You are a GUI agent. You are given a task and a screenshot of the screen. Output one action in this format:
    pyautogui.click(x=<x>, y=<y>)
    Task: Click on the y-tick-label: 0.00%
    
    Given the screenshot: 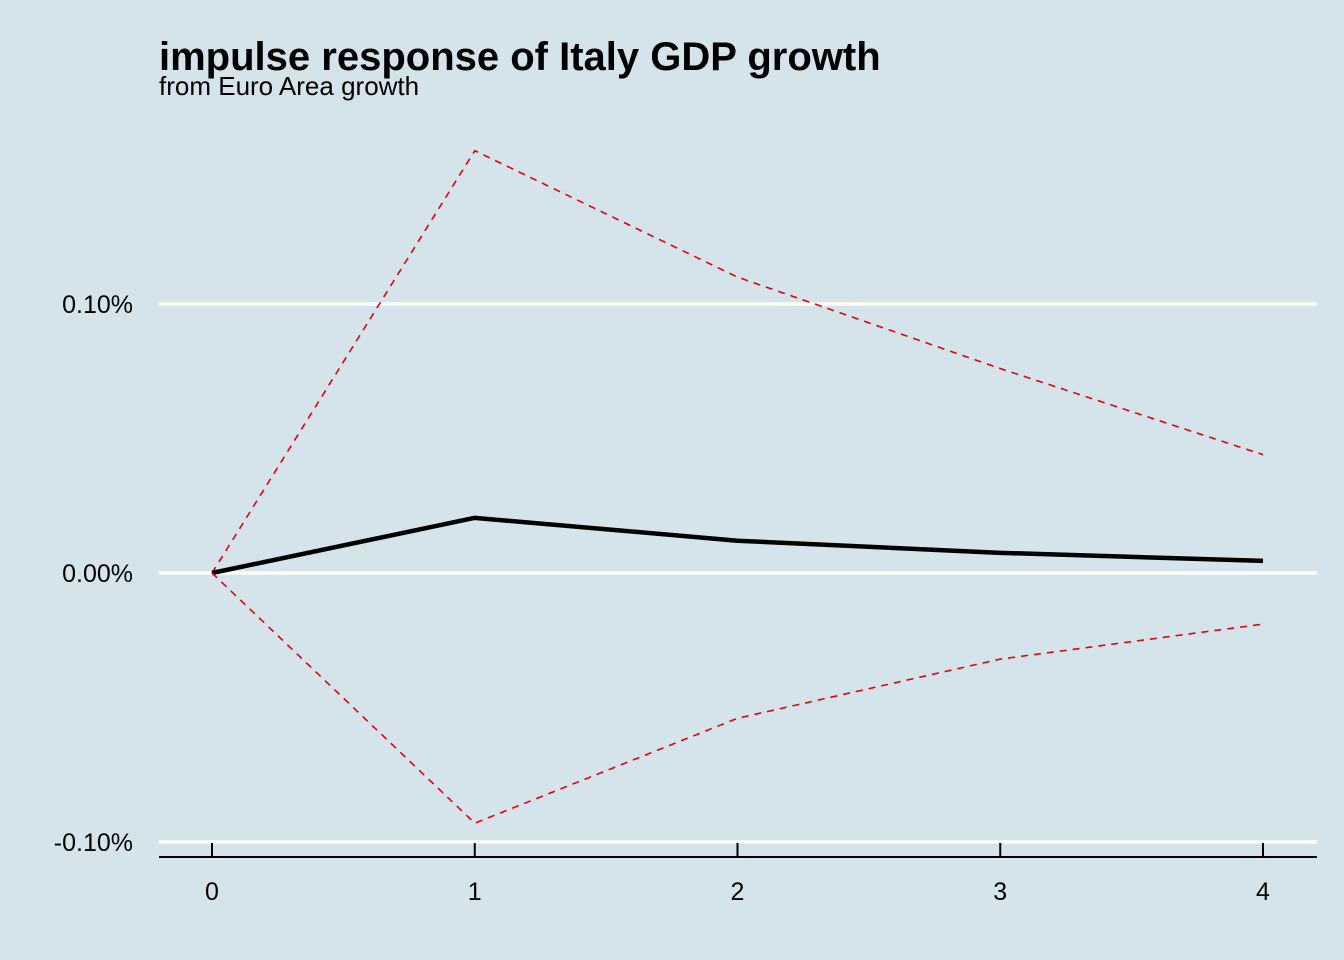 What is the action you would take?
    pyautogui.click(x=97, y=574)
    